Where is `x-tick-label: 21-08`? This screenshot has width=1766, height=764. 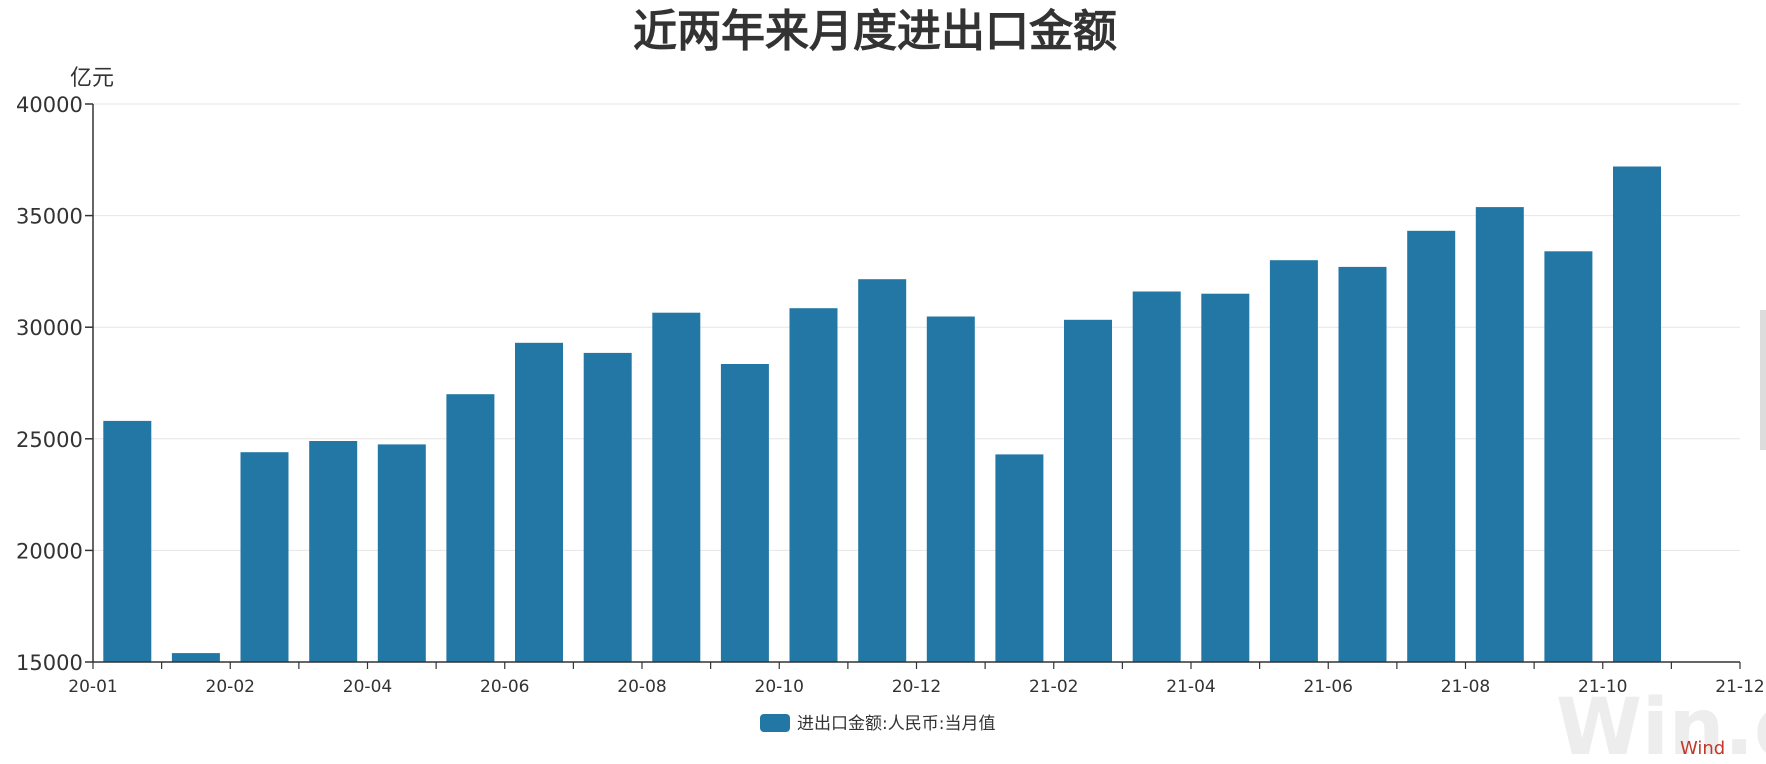
x-tick-label: 21-08 is located at coordinates (1465, 687).